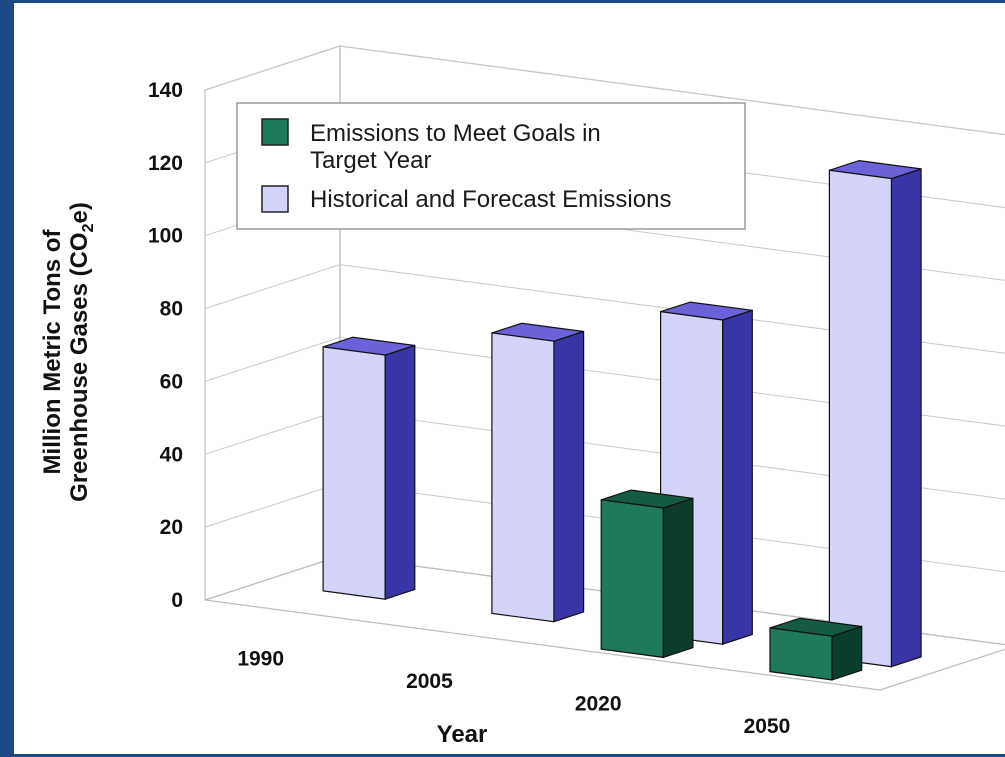  I want to click on y-tick-labels: 0 20 40 60 80 100 120 140, so click(165, 345).